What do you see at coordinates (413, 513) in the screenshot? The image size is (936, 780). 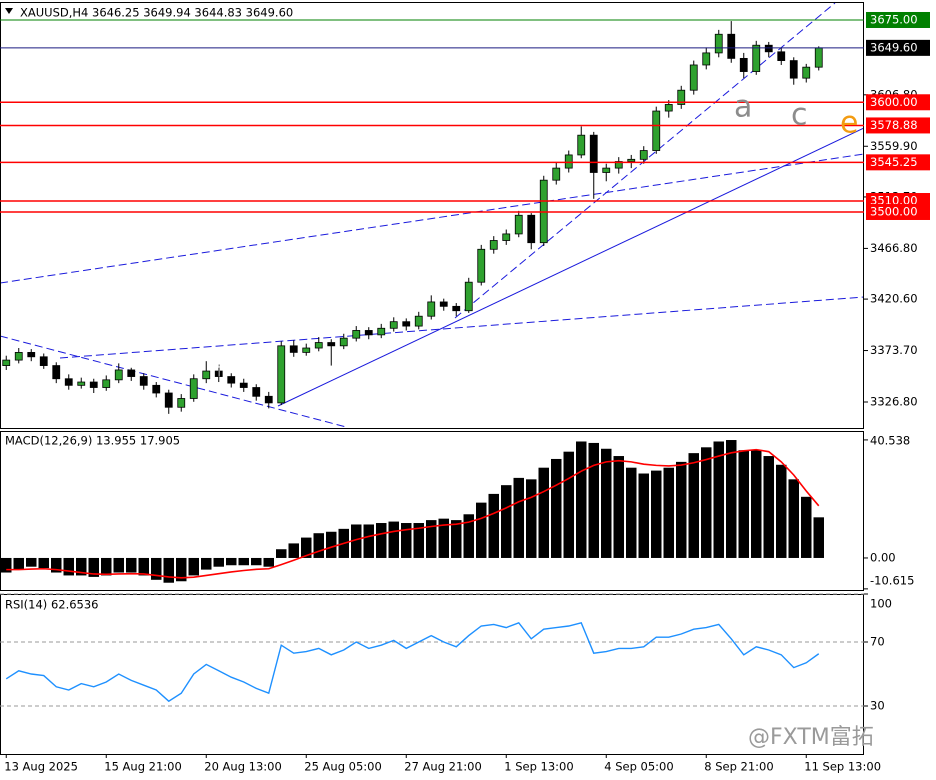 I see `signal-line` at bounding box center [413, 513].